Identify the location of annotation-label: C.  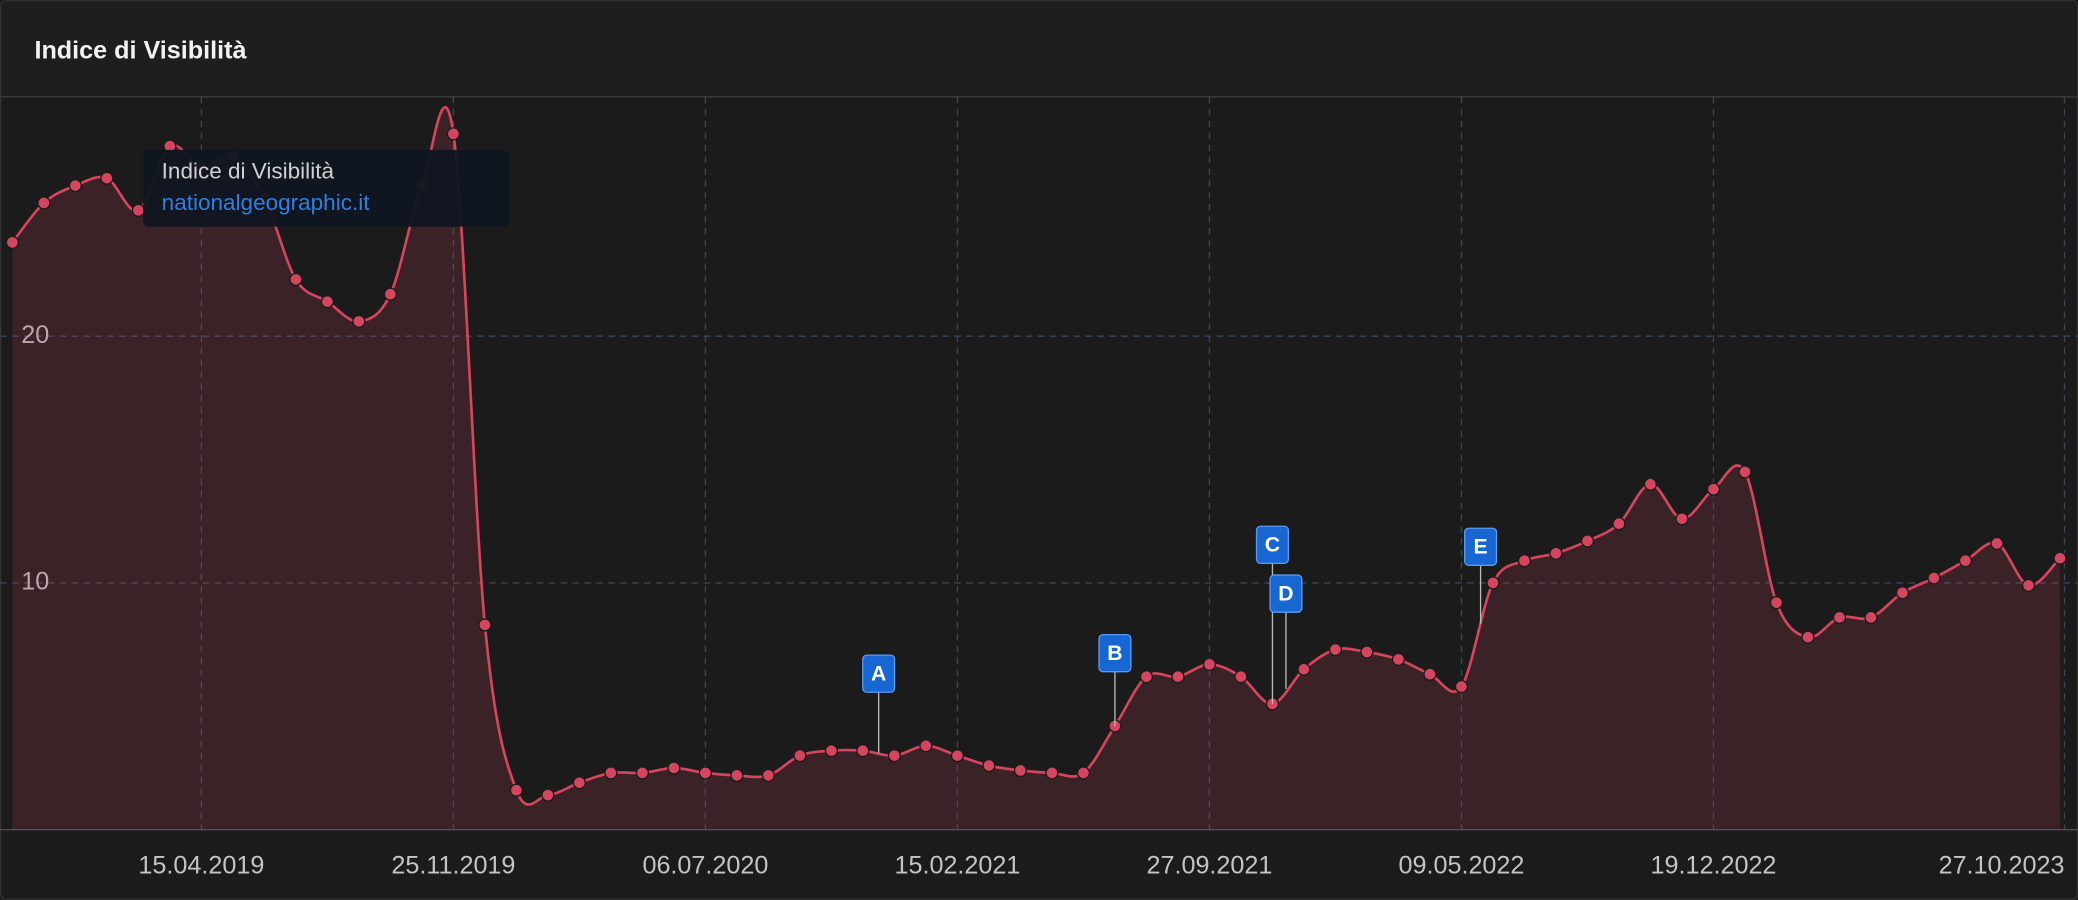
(1272, 545).